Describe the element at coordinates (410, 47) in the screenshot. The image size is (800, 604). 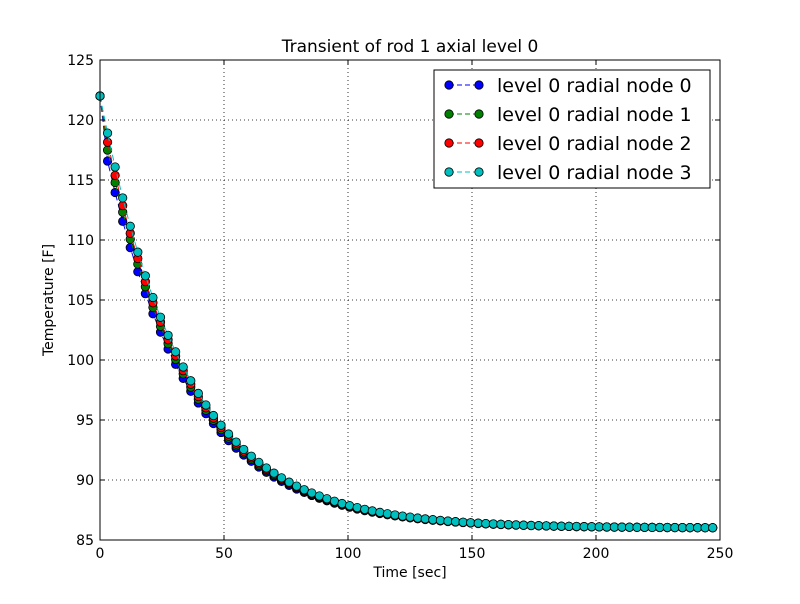
I see `chart-title: Transient of rod 1 axial level 0` at that location.